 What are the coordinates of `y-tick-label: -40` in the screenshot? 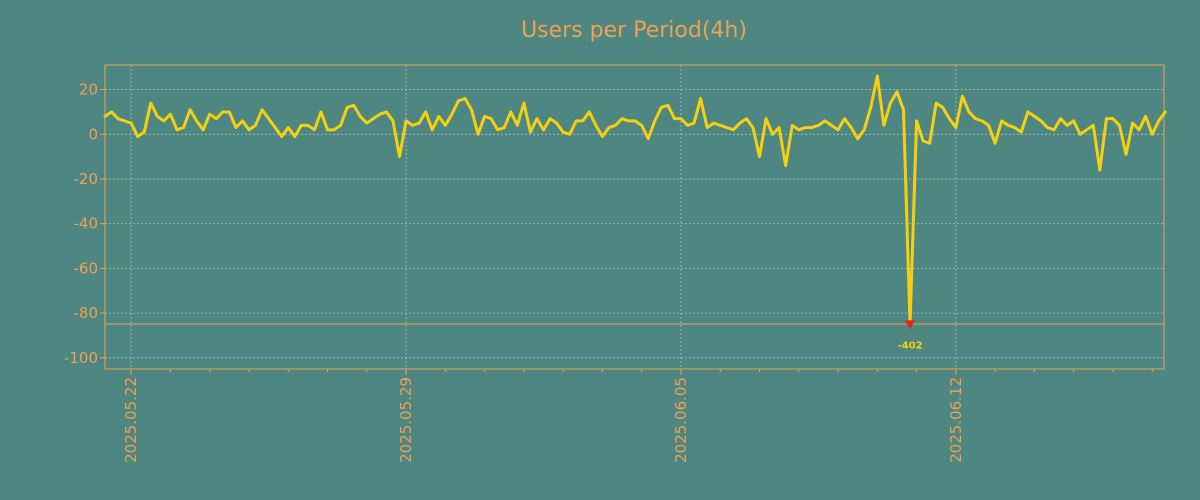 It's located at (86, 224).